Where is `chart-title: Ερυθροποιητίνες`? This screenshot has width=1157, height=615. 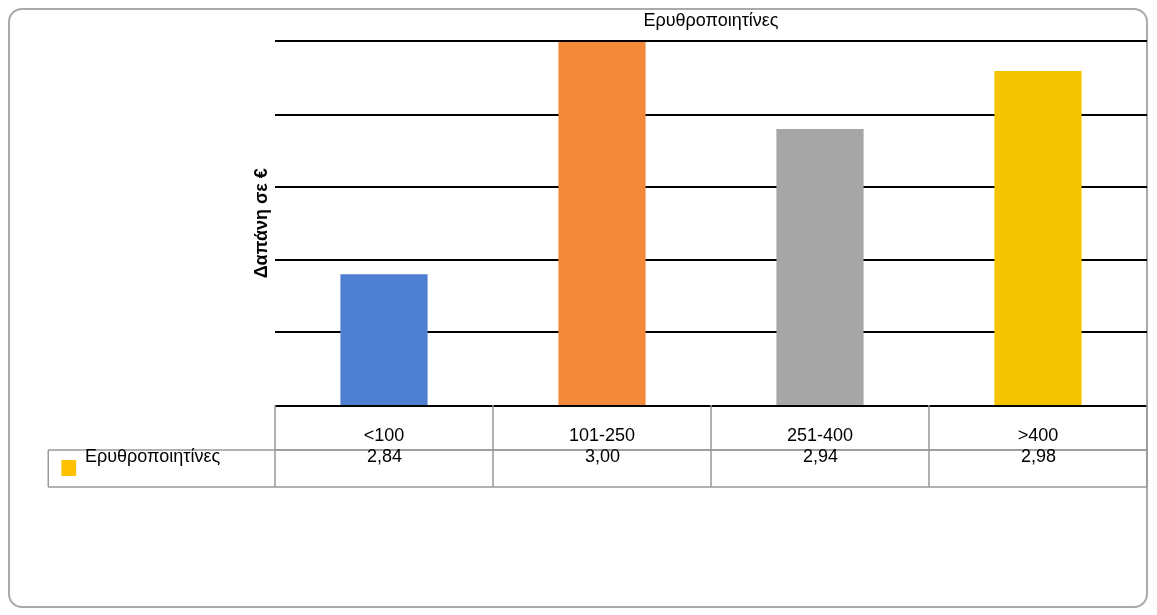 chart-title: Ερυθροποιητίνες is located at coordinates (711, 20).